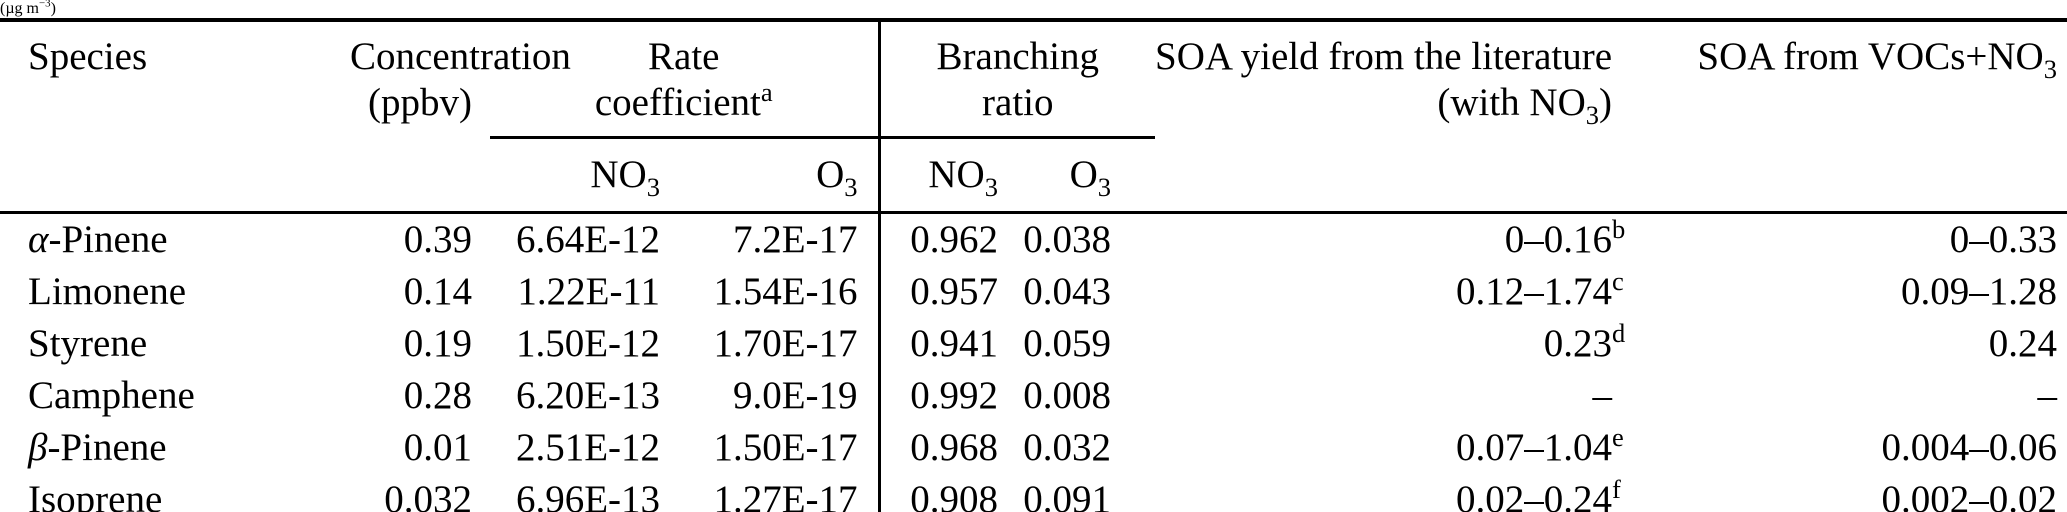  What do you see at coordinates (780, 292) in the screenshot?
I see `cell-rate-o3: 1.54E-16` at bounding box center [780, 292].